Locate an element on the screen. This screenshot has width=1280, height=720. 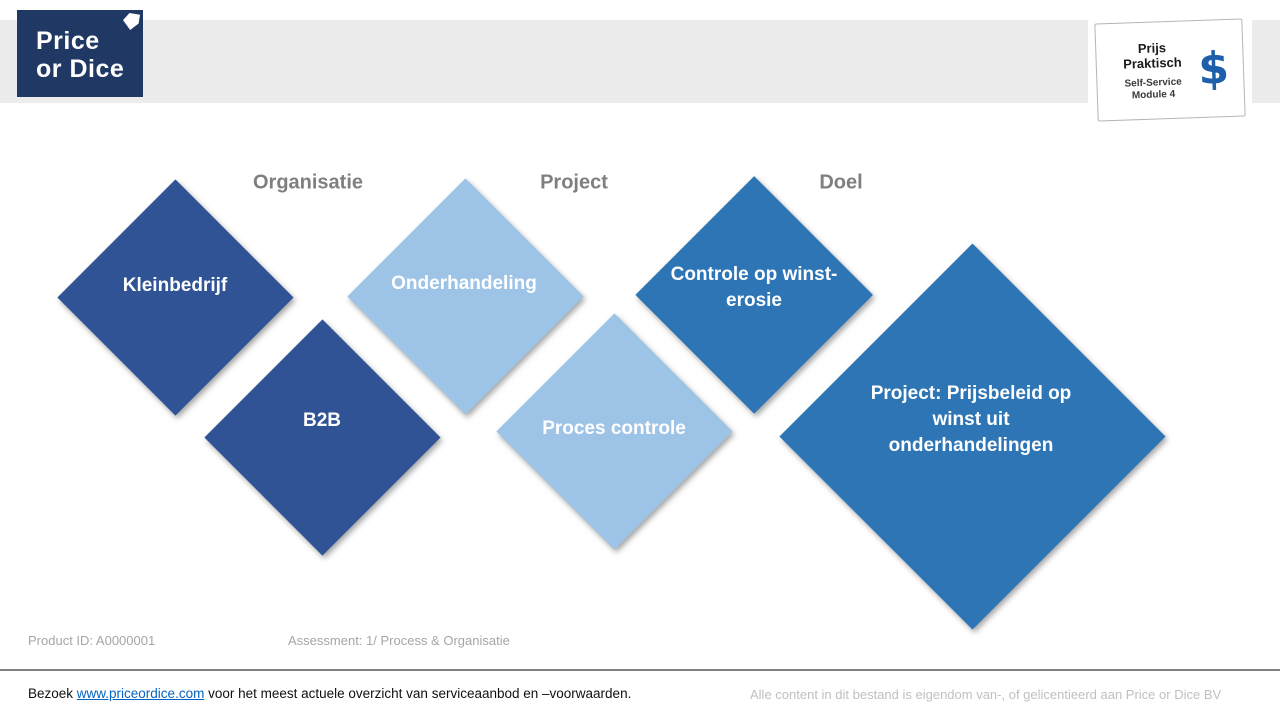
column-header-organisatie: Organisatie is located at coordinates (308, 182).